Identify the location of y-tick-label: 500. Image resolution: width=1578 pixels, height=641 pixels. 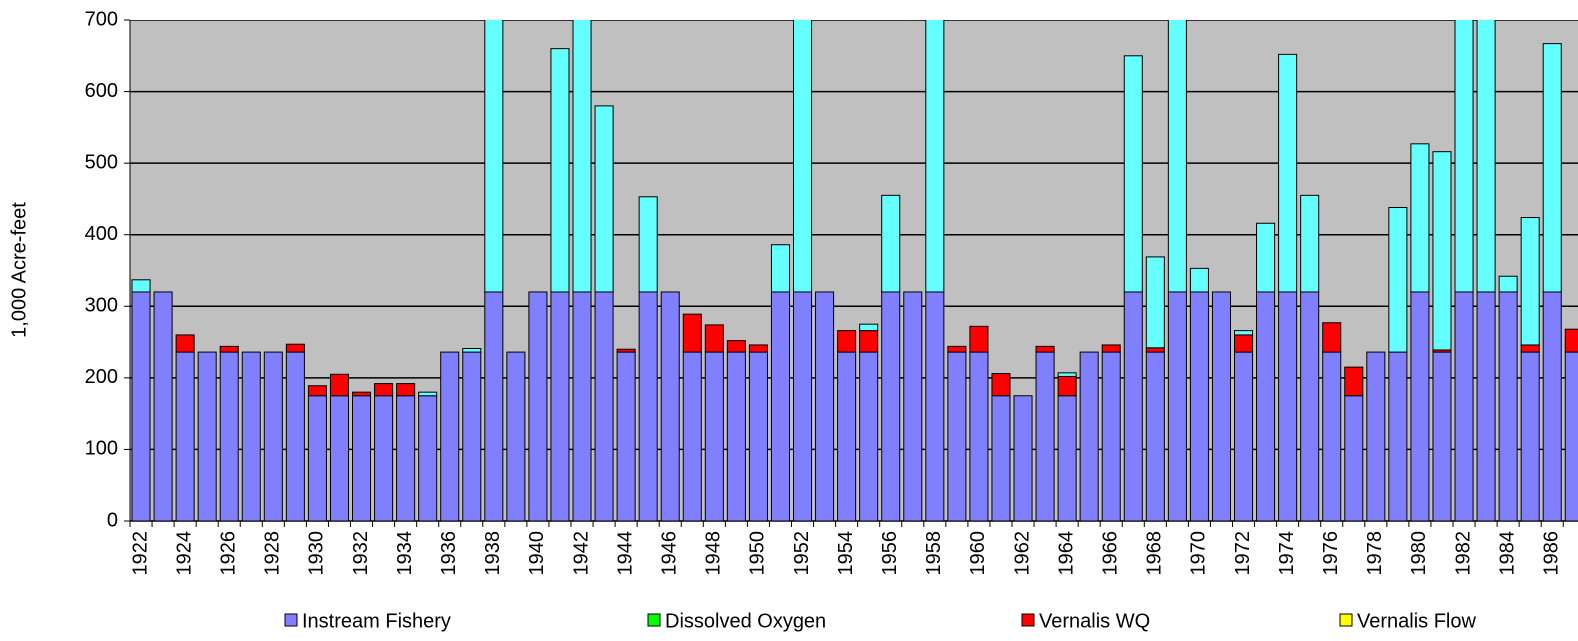
(101, 162).